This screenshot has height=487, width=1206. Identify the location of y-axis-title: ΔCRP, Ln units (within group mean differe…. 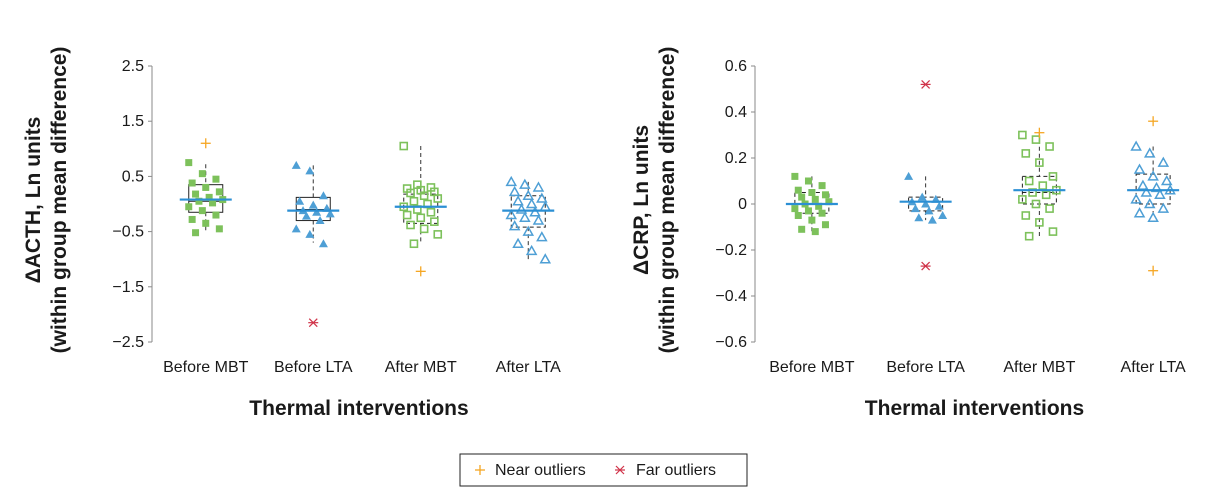
(654, 200).